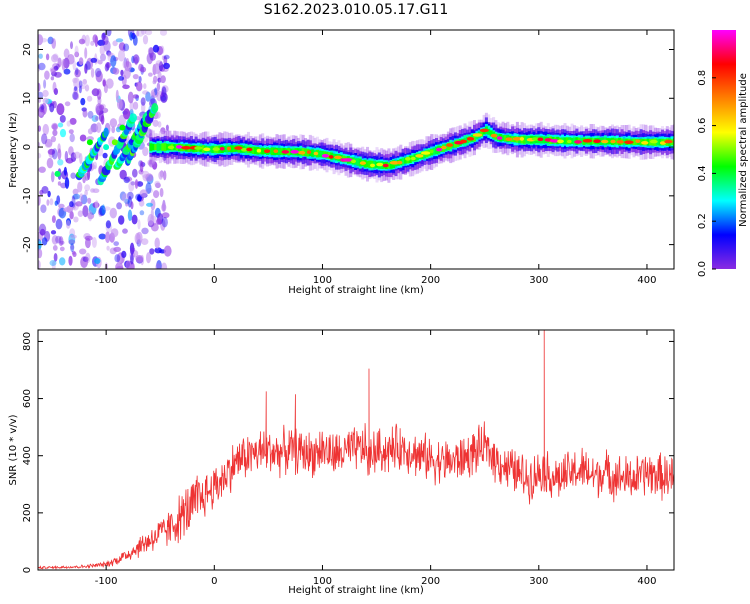 The image size is (750, 604). What do you see at coordinates (724, 149) in the screenshot?
I see `colorbar-gradient` at bounding box center [724, 149].